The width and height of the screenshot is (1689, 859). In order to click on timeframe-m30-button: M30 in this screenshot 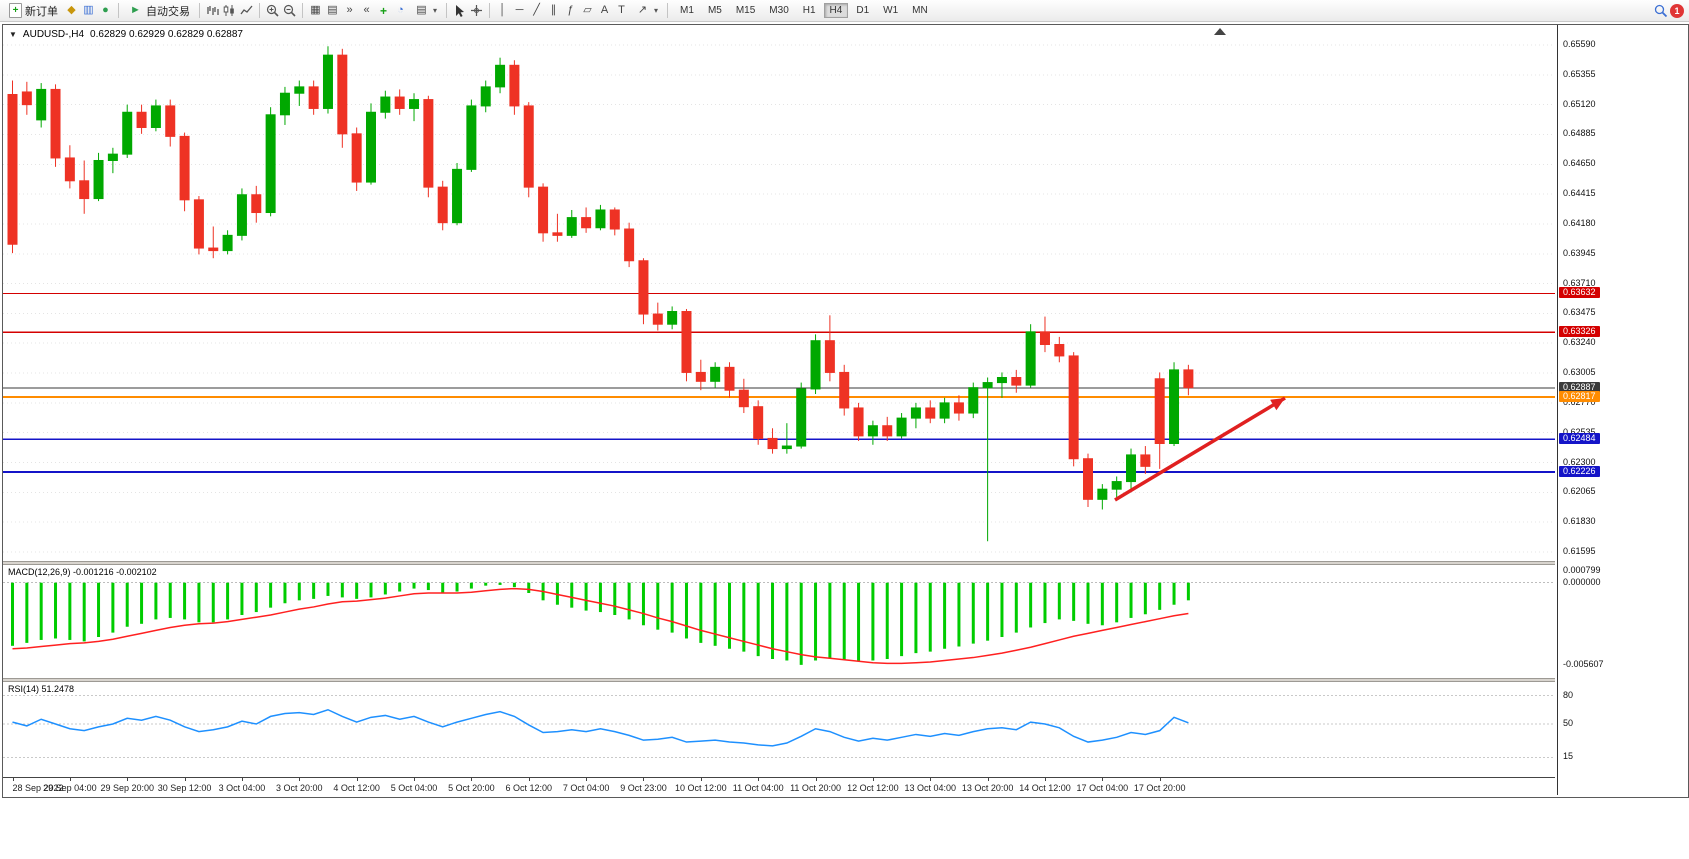, I will do `click(779, 10)`.